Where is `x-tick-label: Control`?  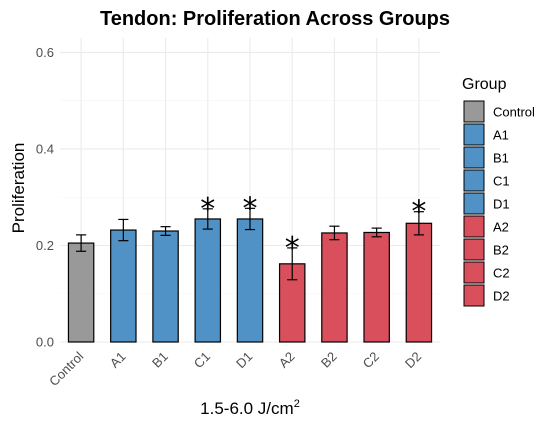
x-tick-label: Control is located at coordinates (66, 369).